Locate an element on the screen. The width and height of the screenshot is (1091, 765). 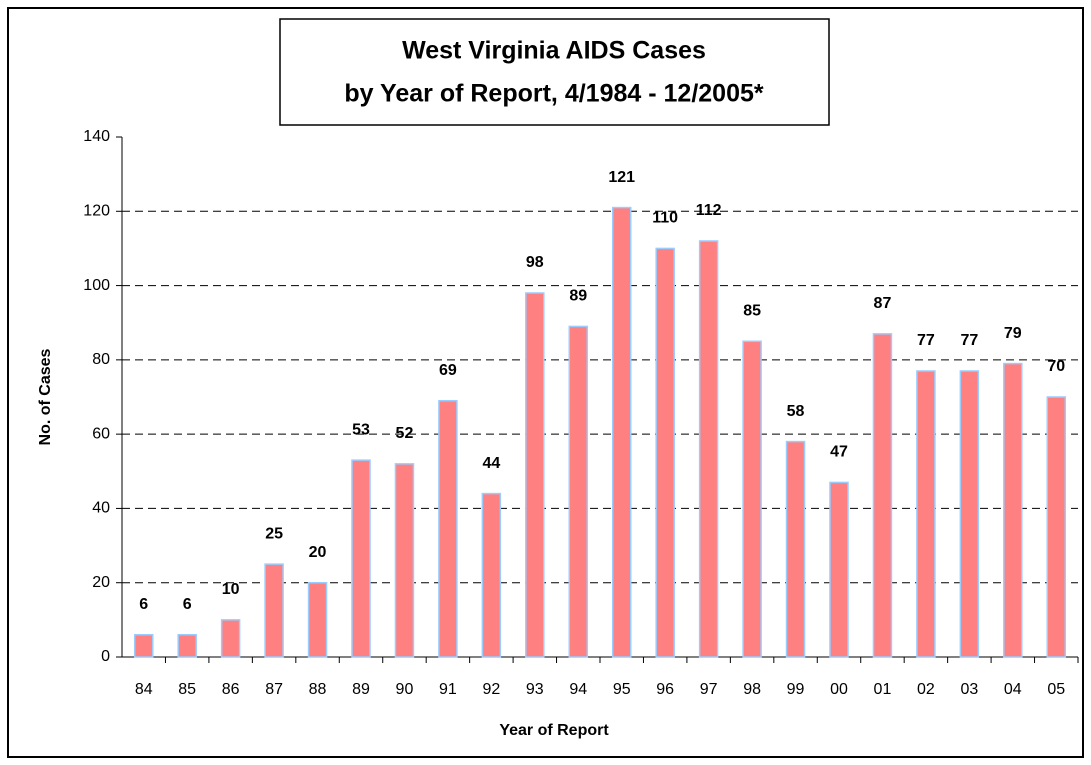
x-tick-label: 00 is located at coordinates (839, 689).